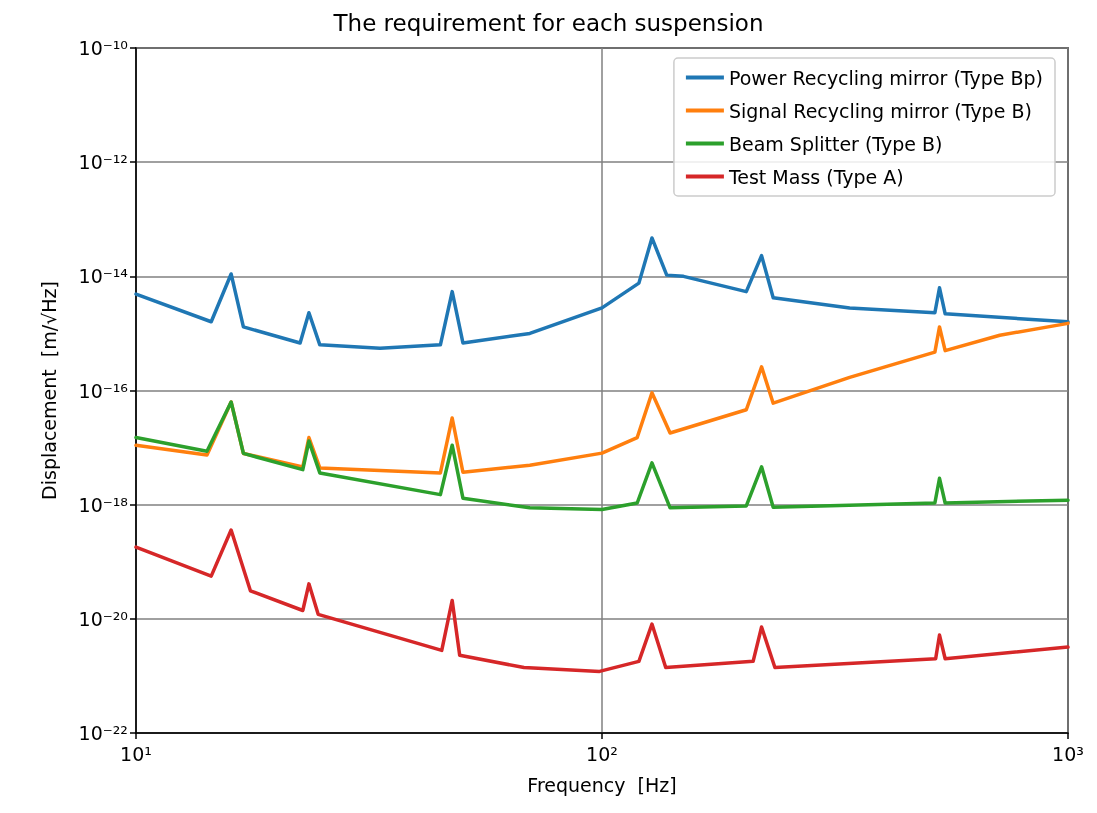  Describe the element at coordinates (885, 77) in the screenshot. I see `legend-label: Power Recycling mirror (Type Bp)` at that location.